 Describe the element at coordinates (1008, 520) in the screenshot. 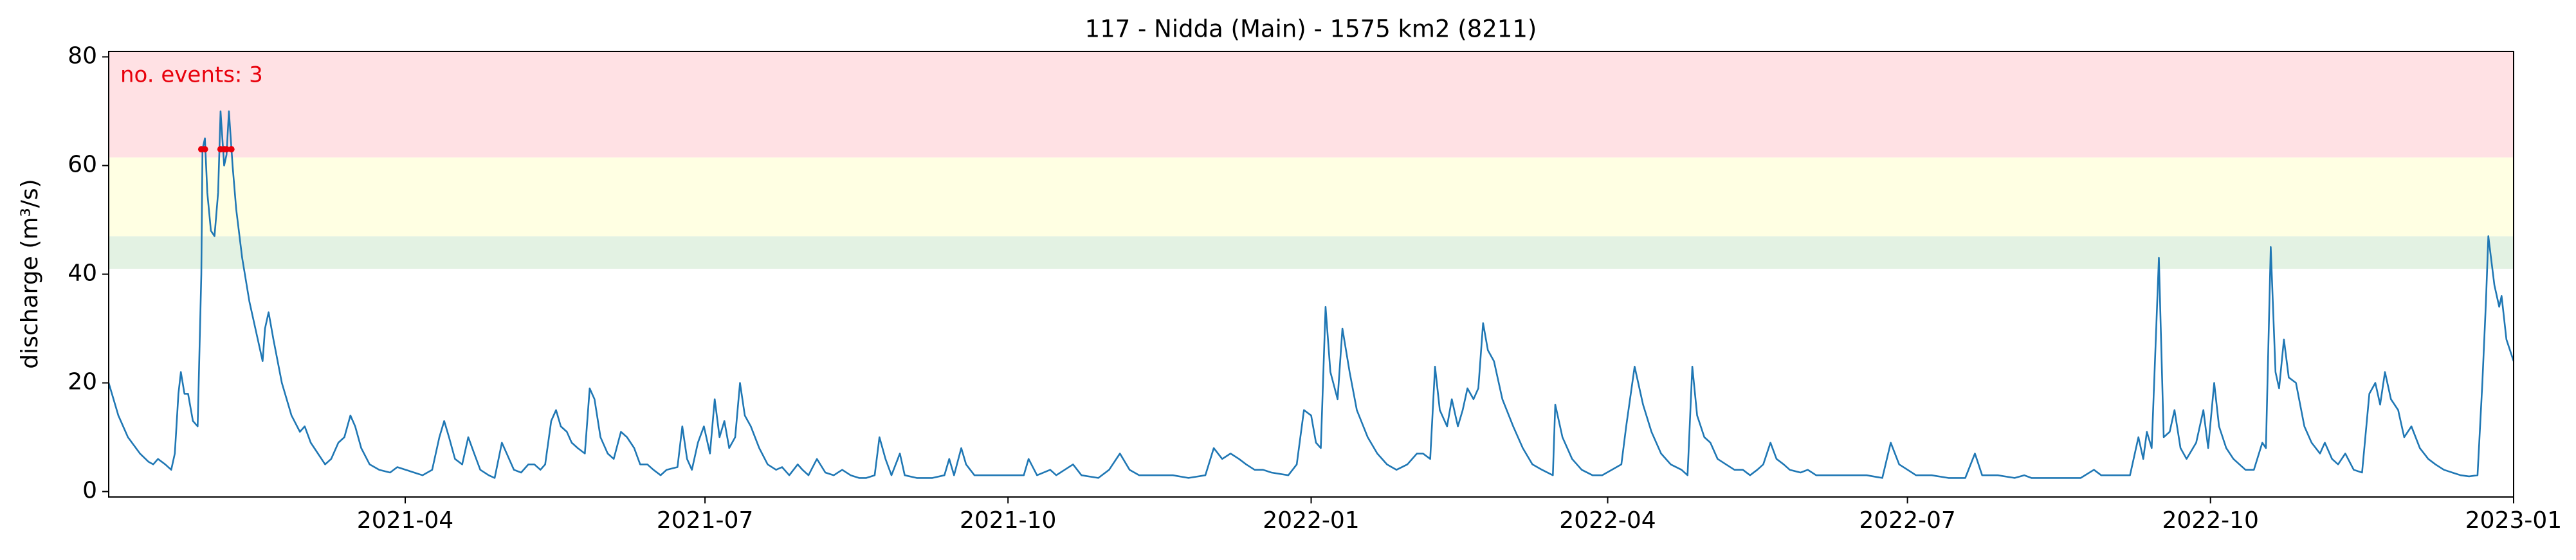

I see `x-tick-label: 2021-10` at that location.